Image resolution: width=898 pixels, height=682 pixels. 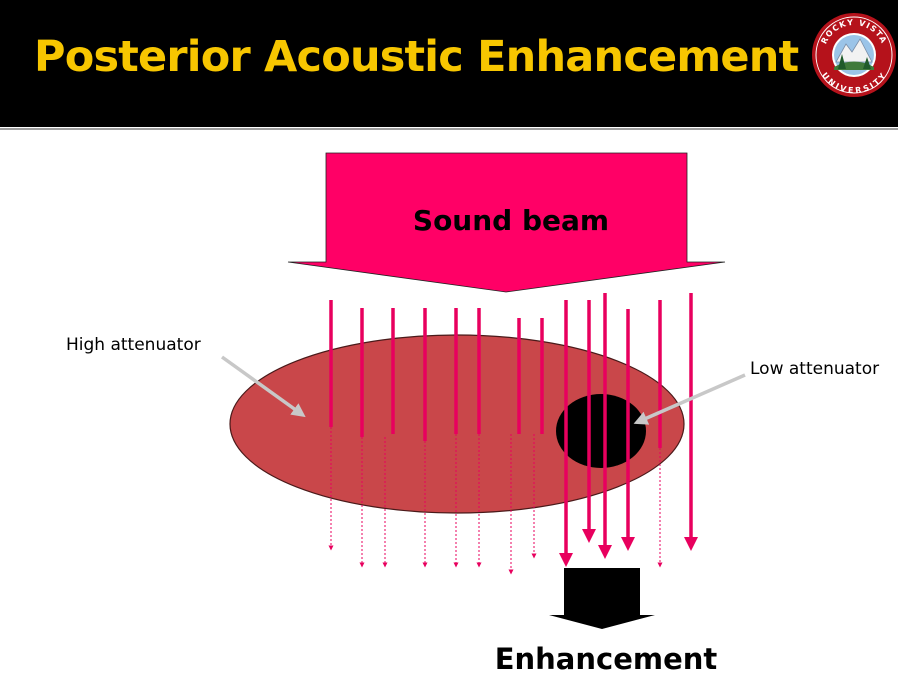 What do you see at coordinates (416, 57) in the screenshot?
I see `slide-title: Posterior Acoustic Enhancement` at bounding box center [416, 57].